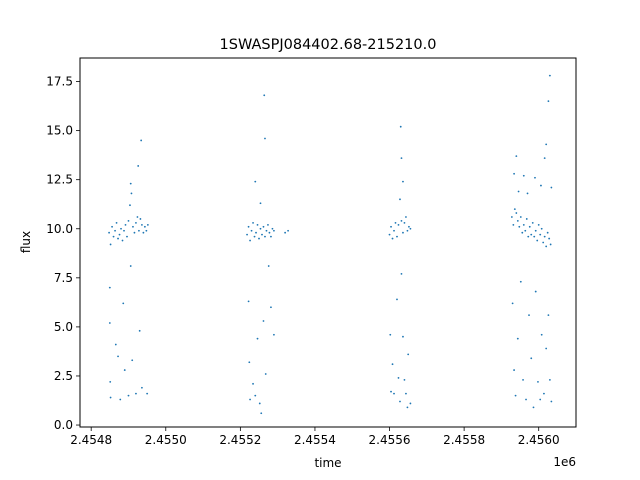 The height and width of the screenshot is (480, 640). What do you see at coordinates (63, 253) in the screenshot?
I see `y-axis-ticks: 0.0 2.5 5.0 7.5 10.0 12.5 15.0 17.5` at bounding box center [63, 253].